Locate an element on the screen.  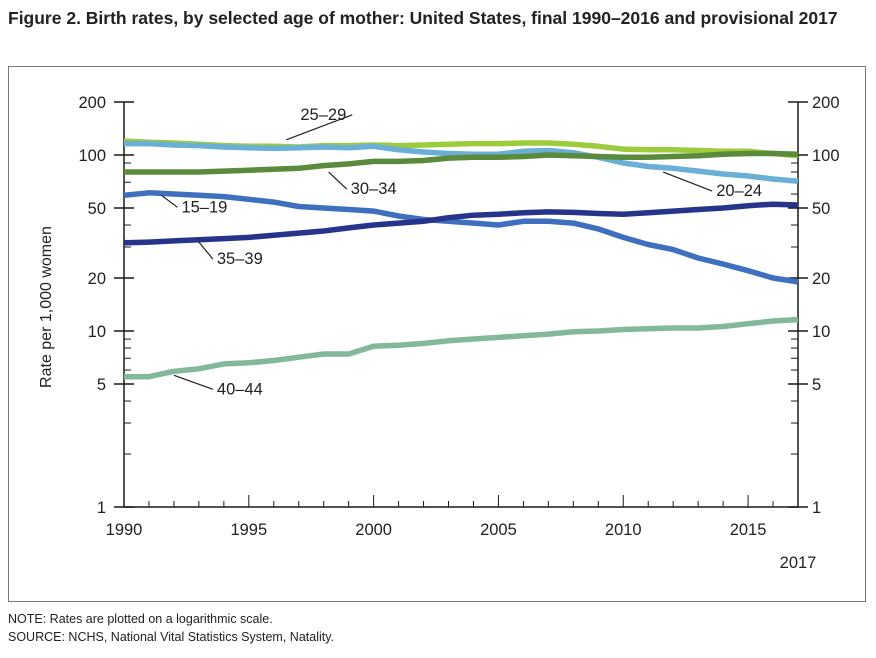
x-tick-label: 1990 is located at coordinates (124, 530).